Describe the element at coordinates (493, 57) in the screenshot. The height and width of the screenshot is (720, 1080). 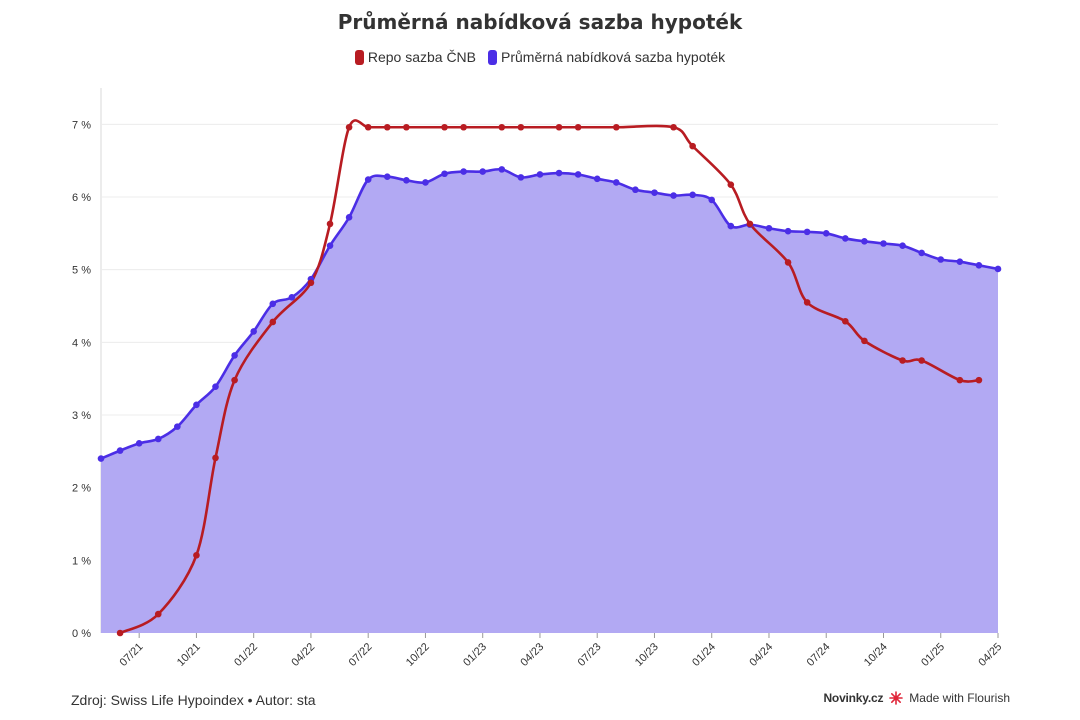
I see `legend-swatch-mortgage` at that location.